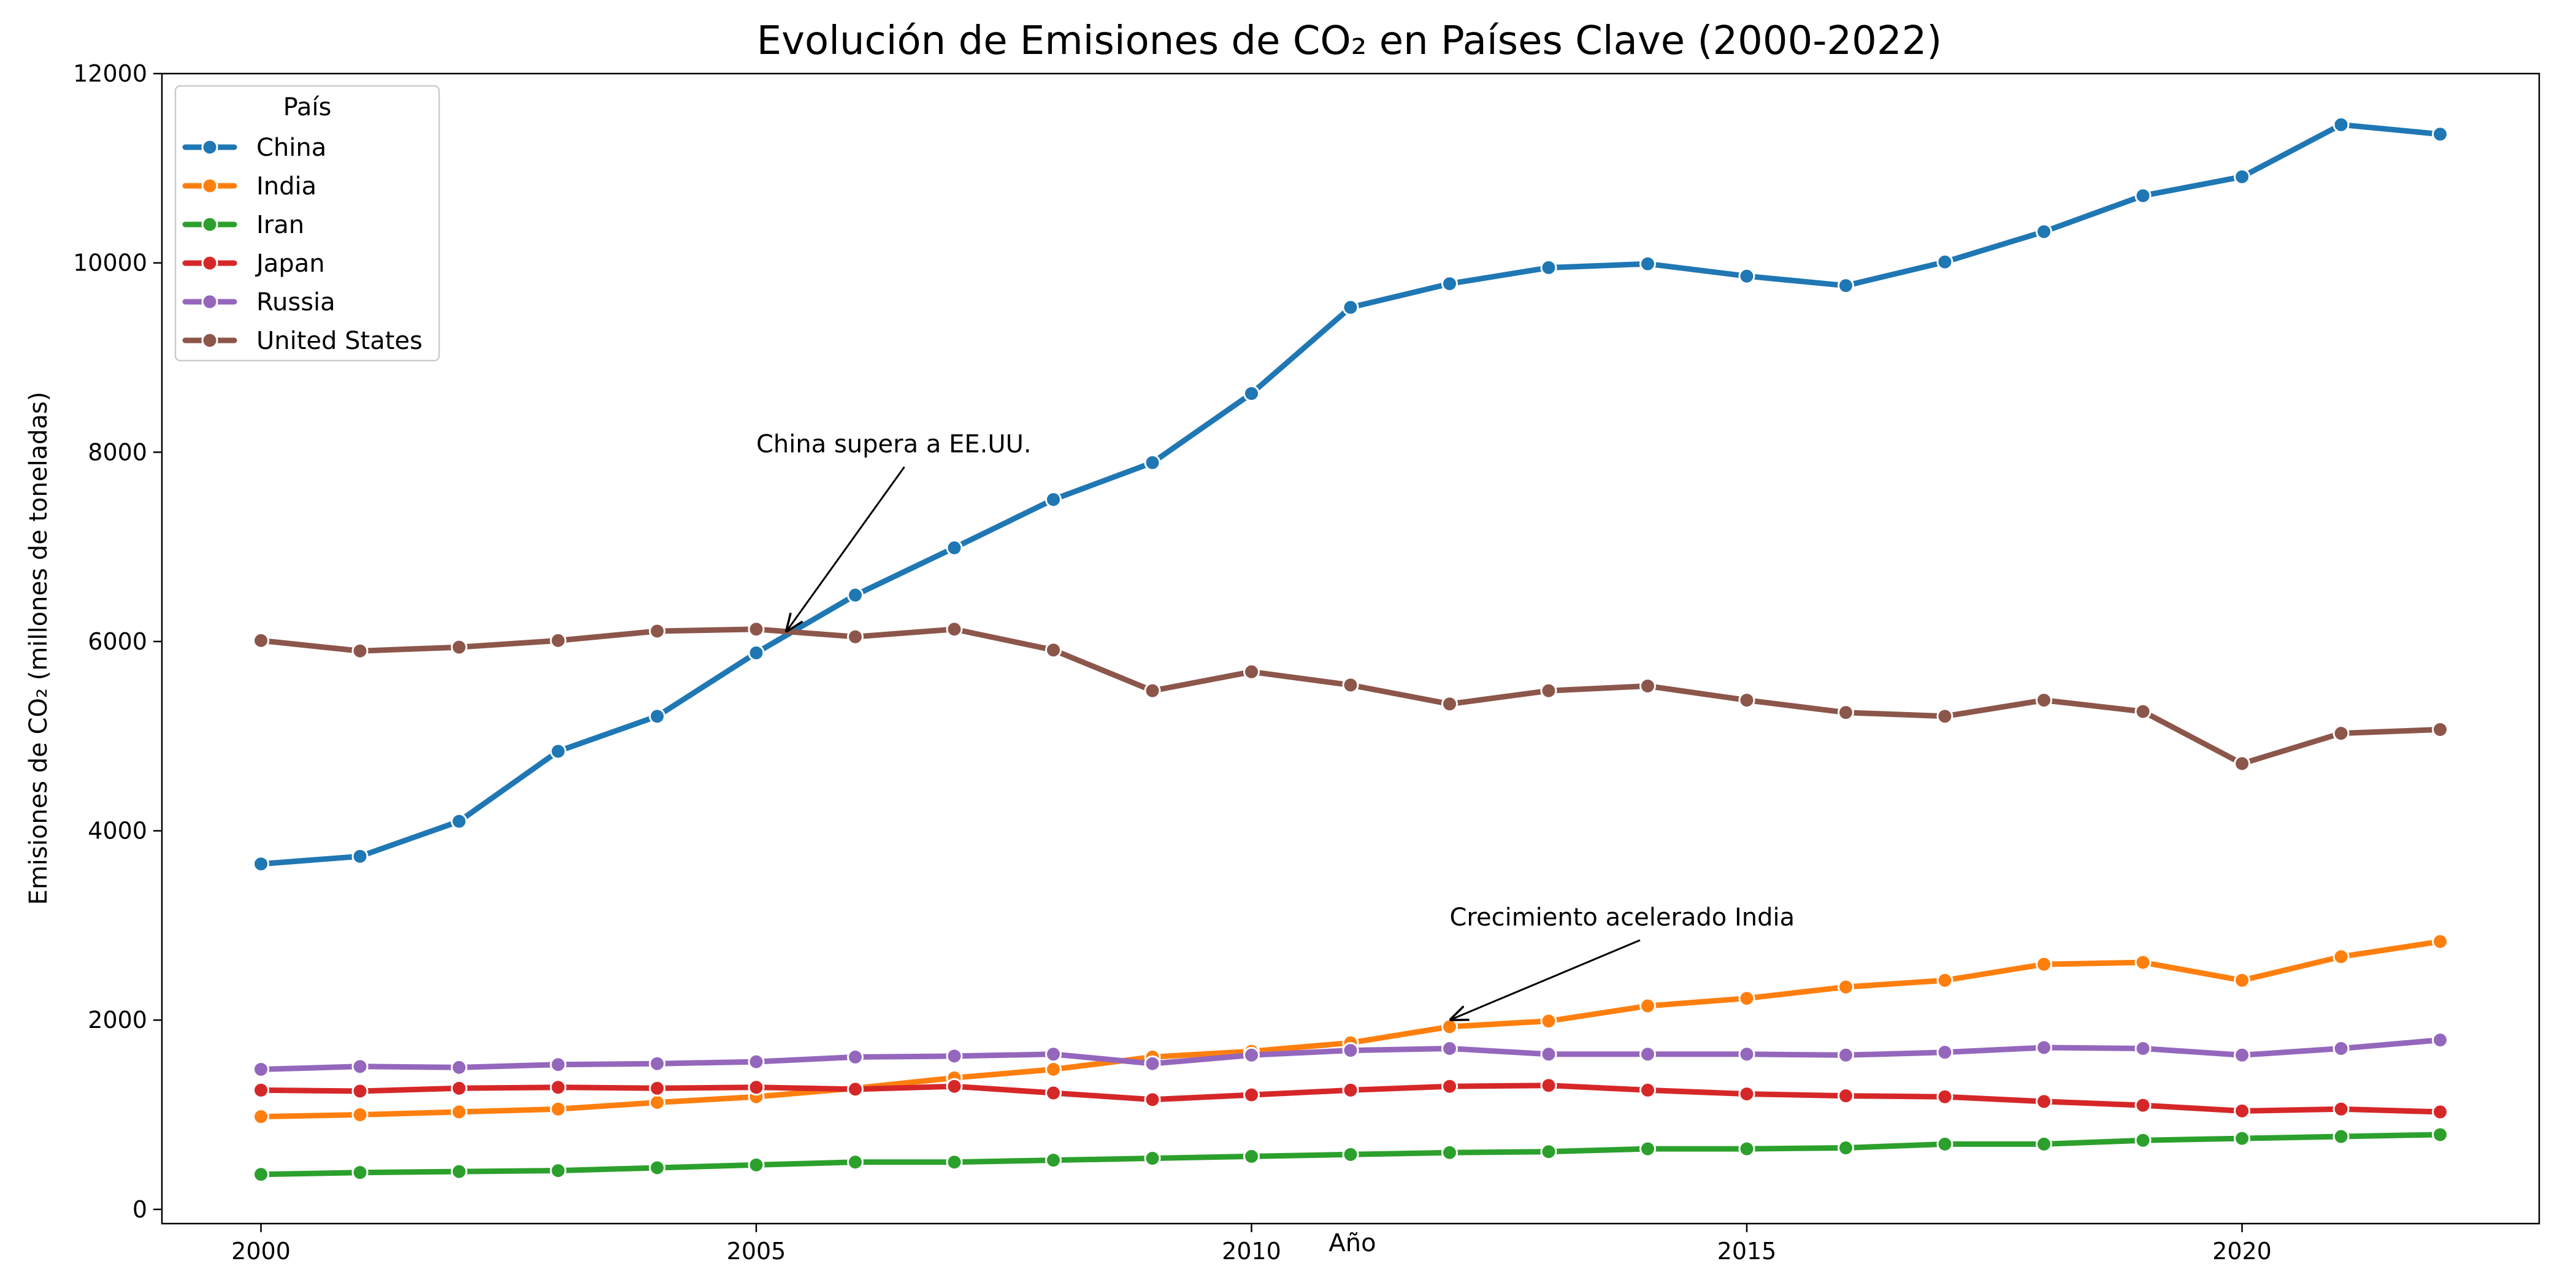 The image size is (2576, 1288). What do you see at coordinates (2242, 1251) in the screenshot?
I see `x-tick-label: 2020` at bounding box center [2242, 1251].